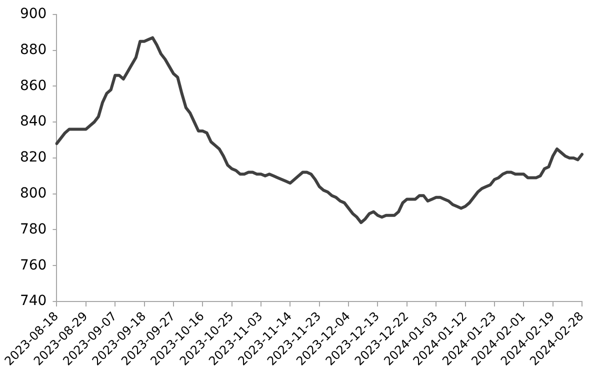  What do you see at coordinates (33, 86) in the screenshot?
I see `y-tick-label: 860` at bounding box center [33, 86].